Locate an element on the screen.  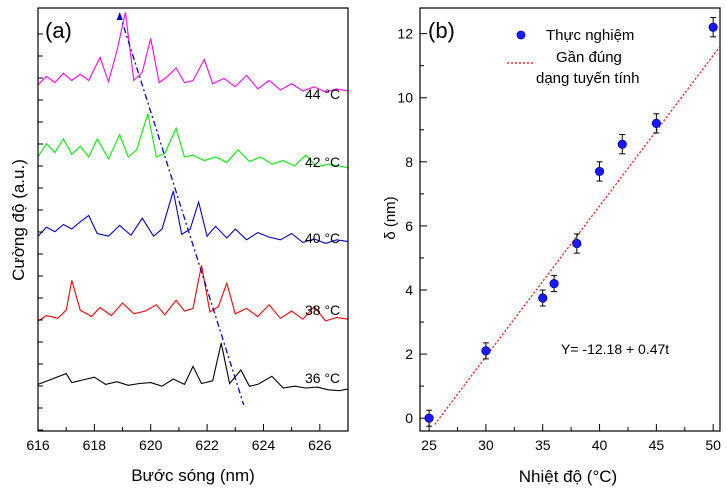
y-tick-label-4: 4 is located at coordinates (409, 290).